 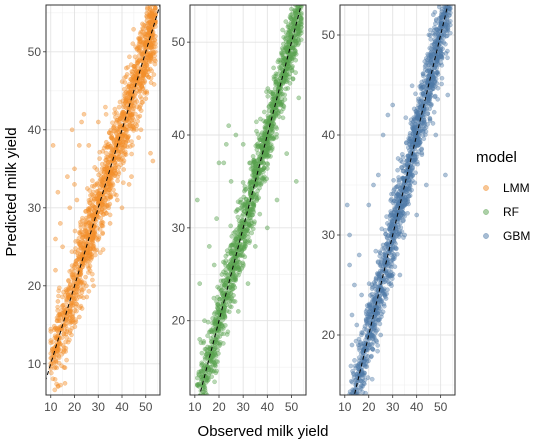 I want to click on y-tick-label: 20, so click(x=329, y=335).